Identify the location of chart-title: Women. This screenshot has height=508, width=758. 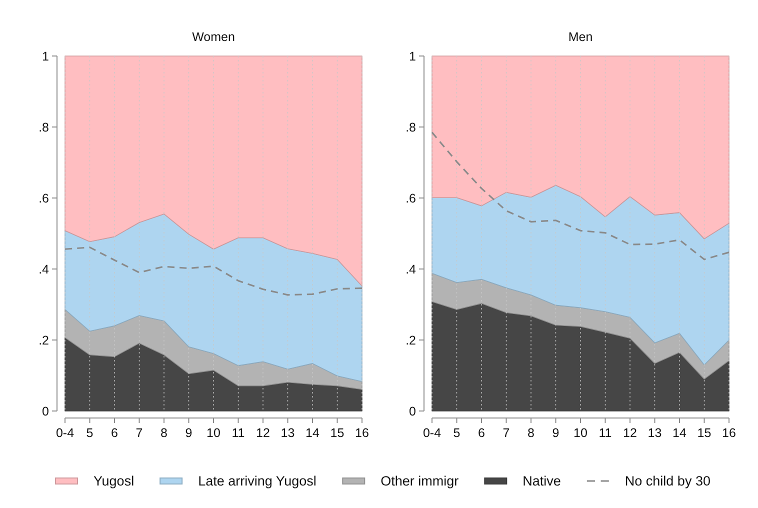
(213, 37).